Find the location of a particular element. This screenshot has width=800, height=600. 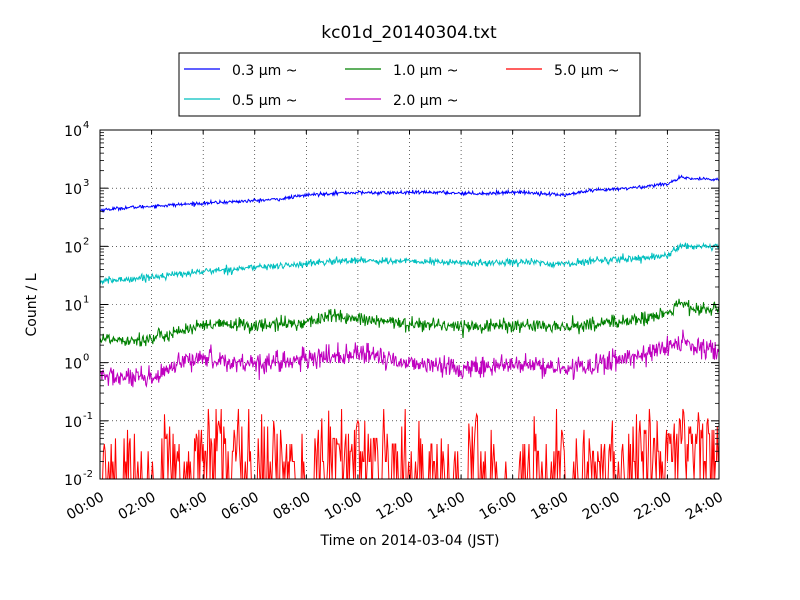

chart-title: kc01d_20140304.txt is located at coordinates (409, 33).